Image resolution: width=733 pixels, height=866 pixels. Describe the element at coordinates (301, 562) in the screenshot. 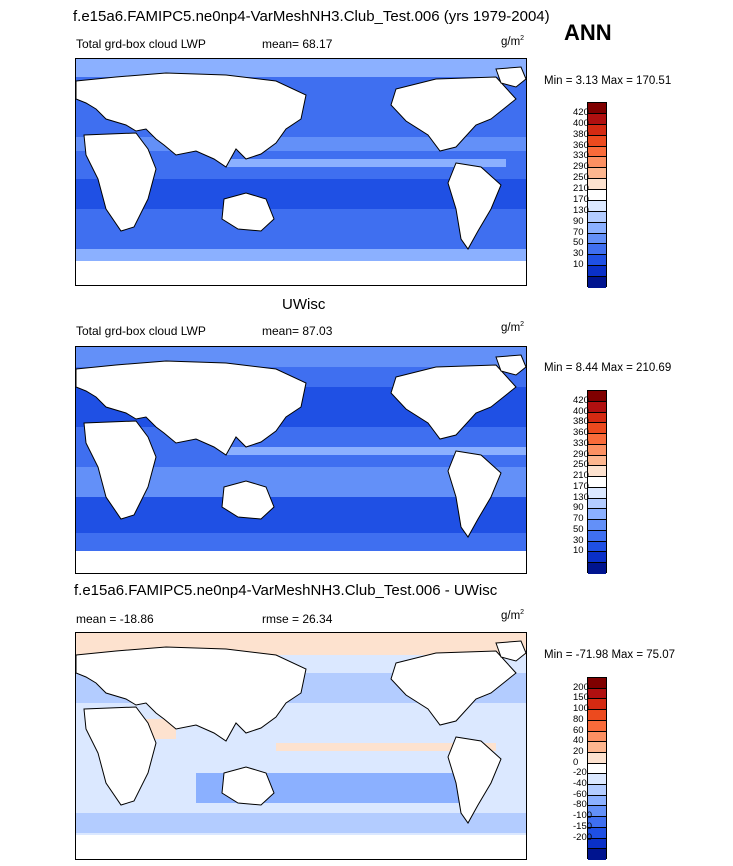

I see `panel2-antarctic` at that location.